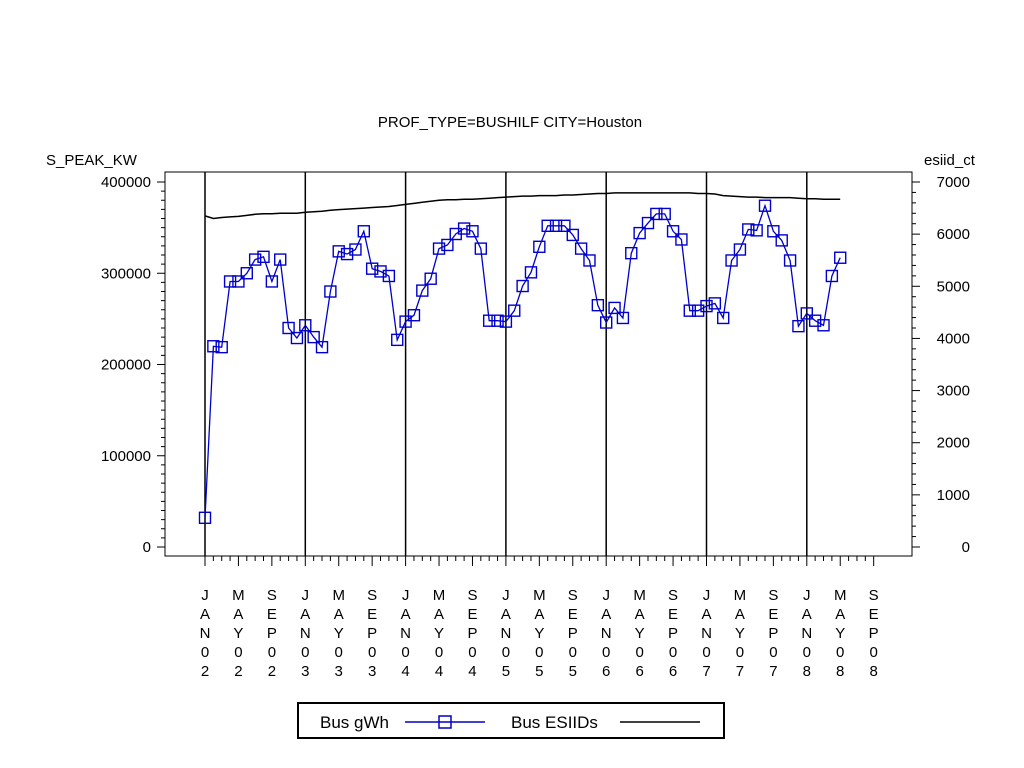 The image size is (1024, 768). Describe the element at coordinates (966, 547) in the screenshot. I see `y2-tick-label: 0` at that location.